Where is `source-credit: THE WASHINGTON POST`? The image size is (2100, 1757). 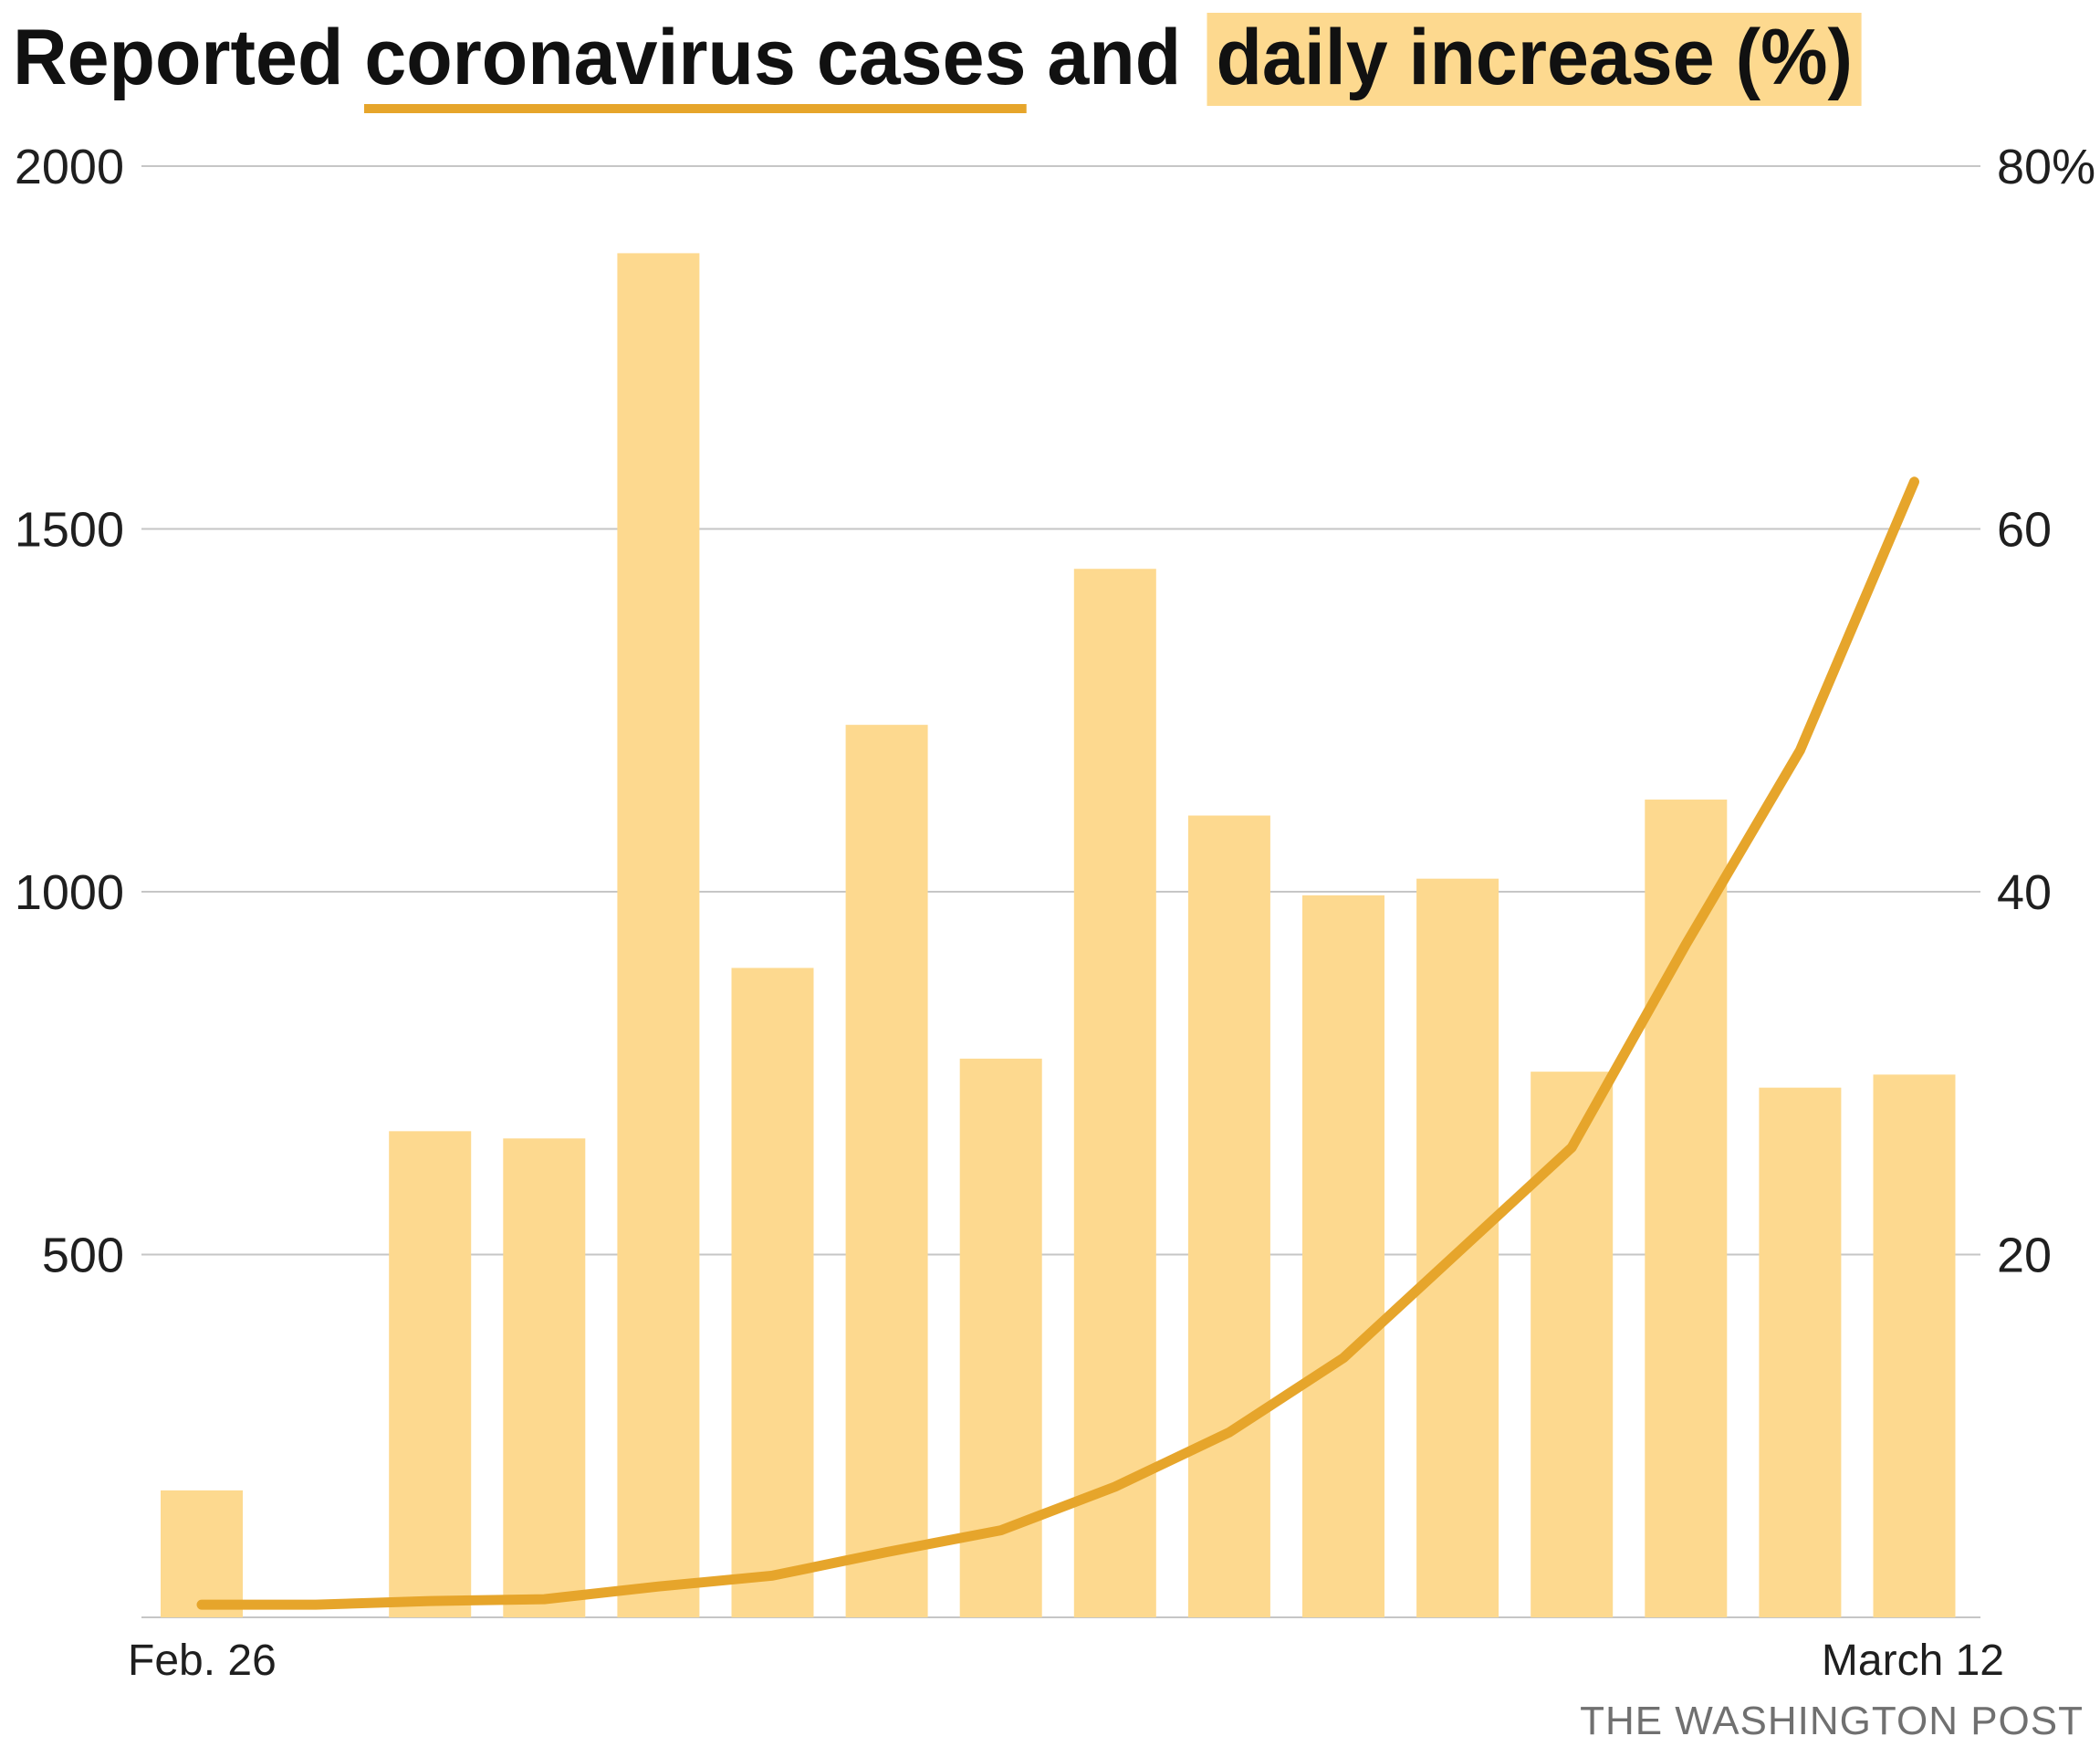
source-credit: THE WASHINGTON POST is located at coordinates (1832, 1721).